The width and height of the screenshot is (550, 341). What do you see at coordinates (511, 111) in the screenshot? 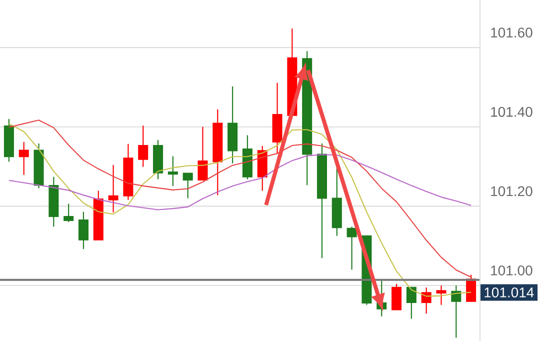
I see `y-tick-label: 101.40` at bounding box center [511, 111].